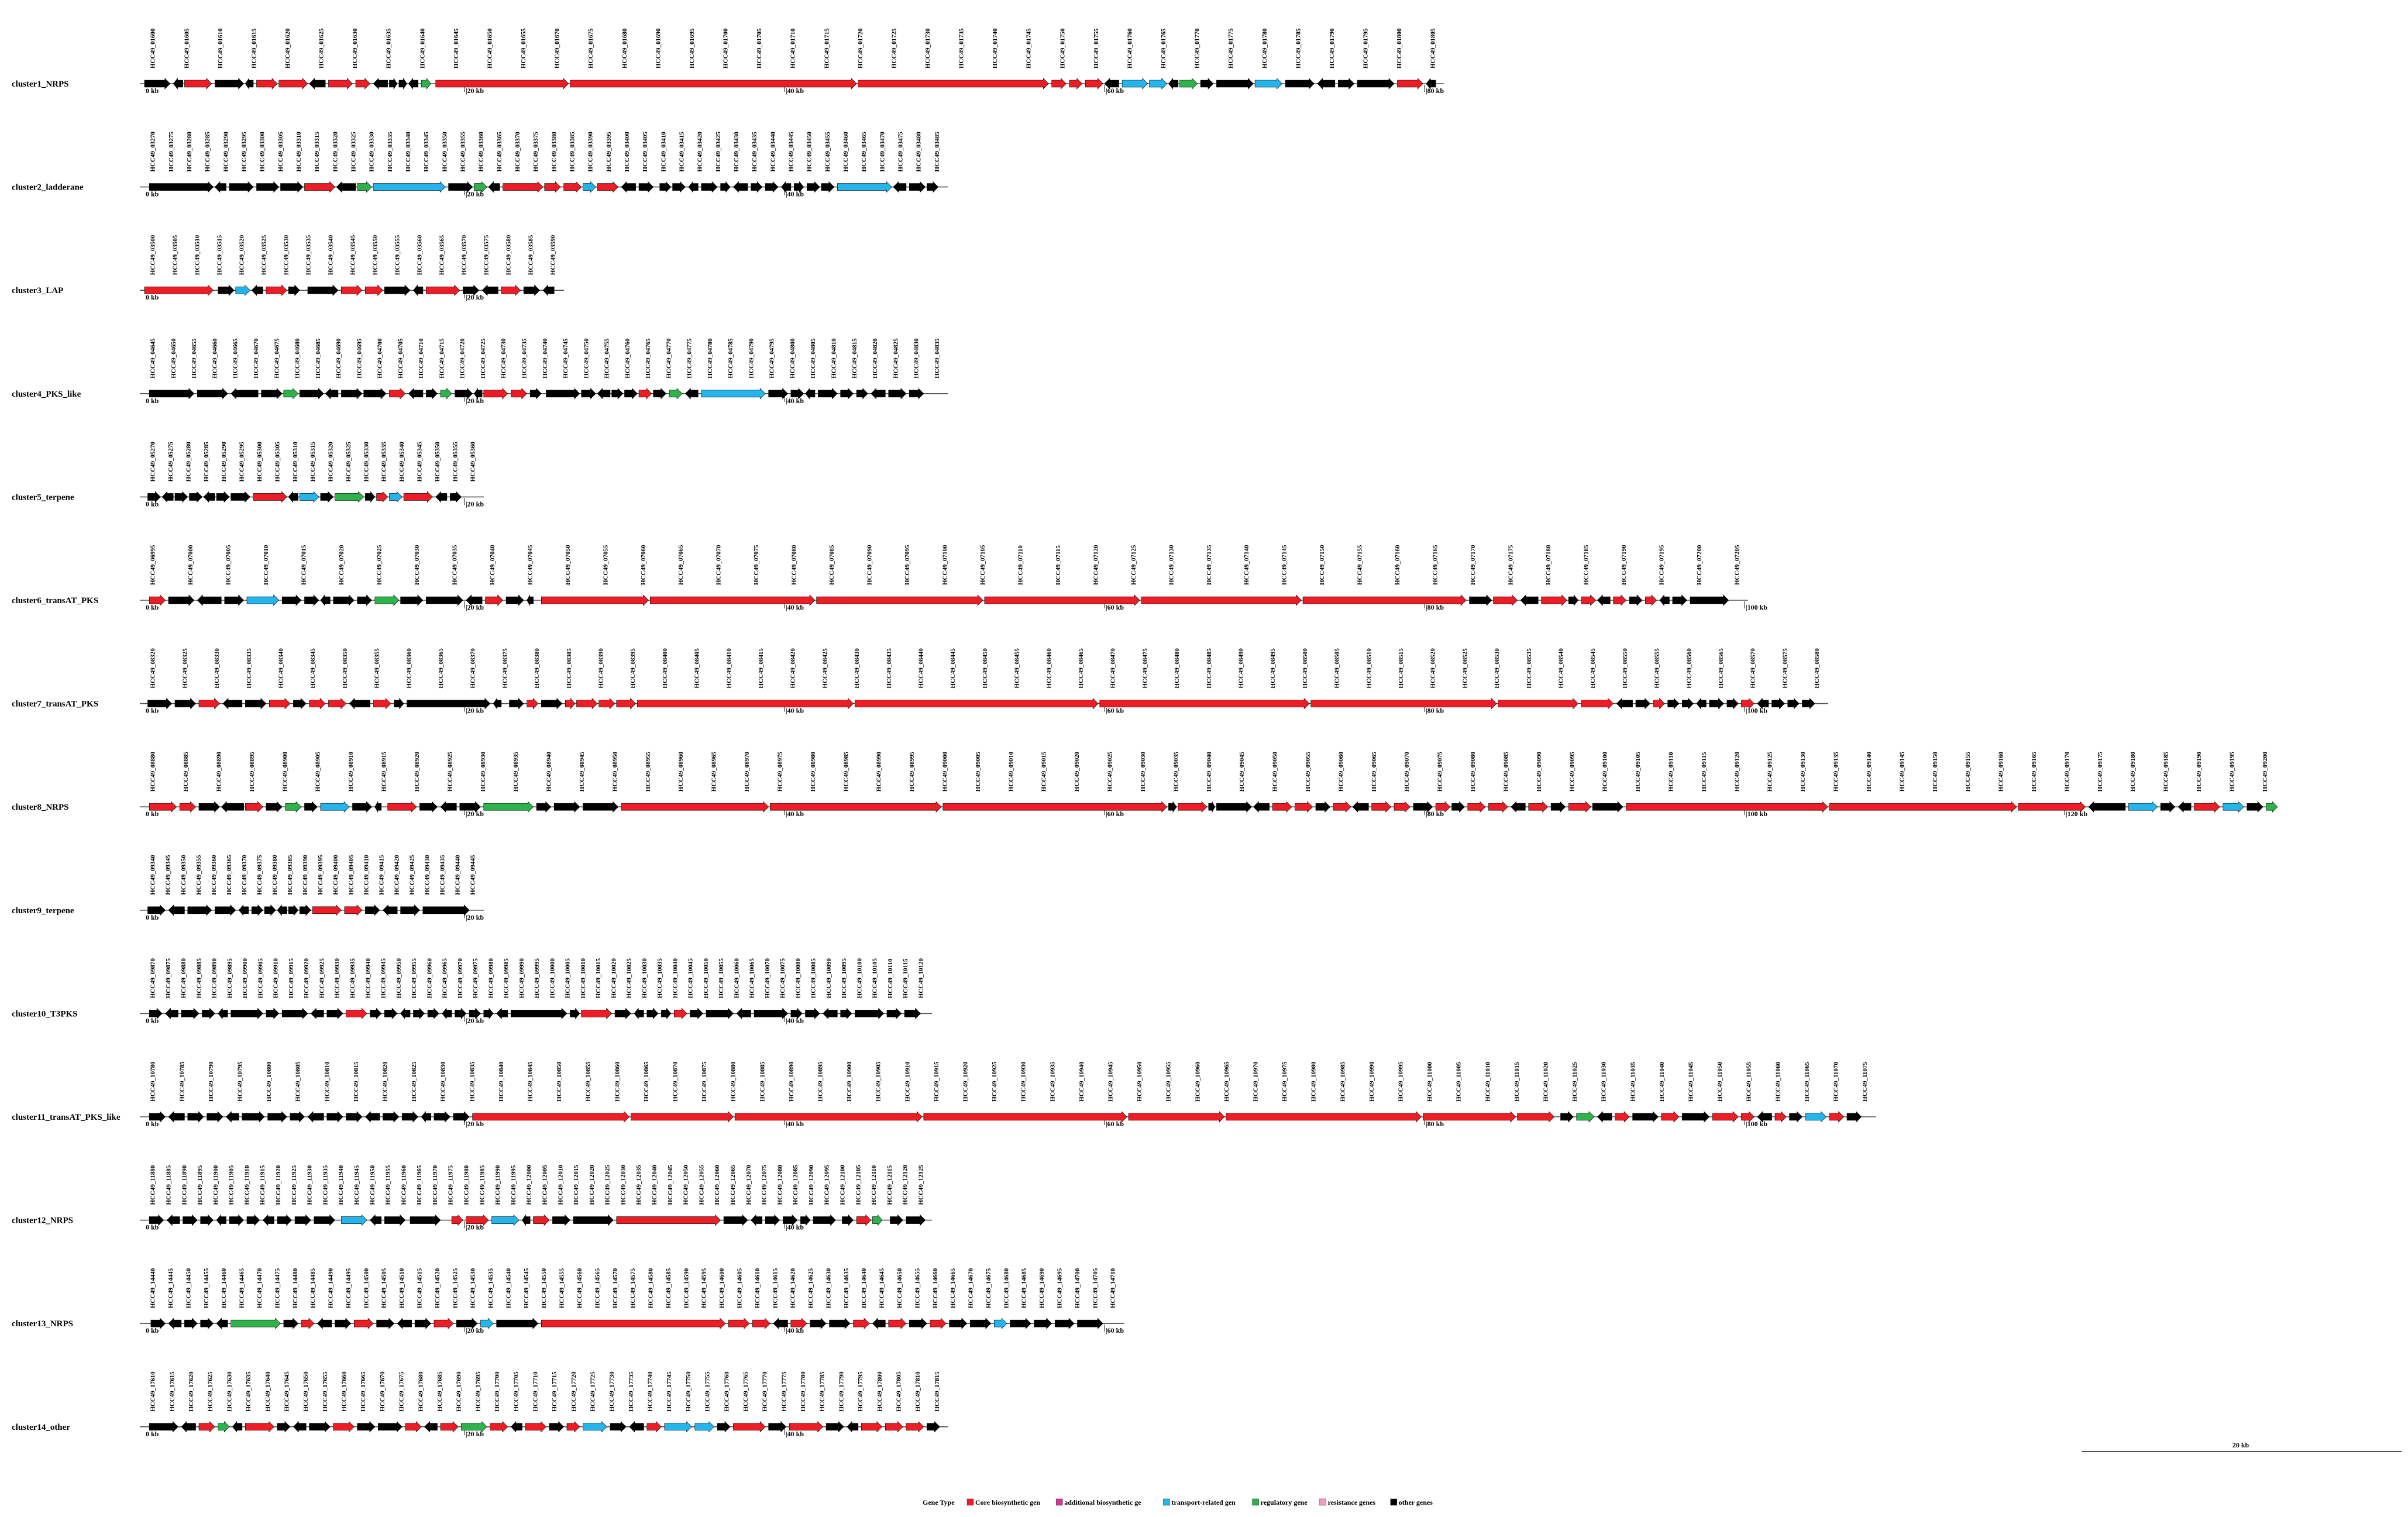 This screenshot has width=2408, height=1517. I want to click on gene-label: HCC49_07170, so click(1473, 565).